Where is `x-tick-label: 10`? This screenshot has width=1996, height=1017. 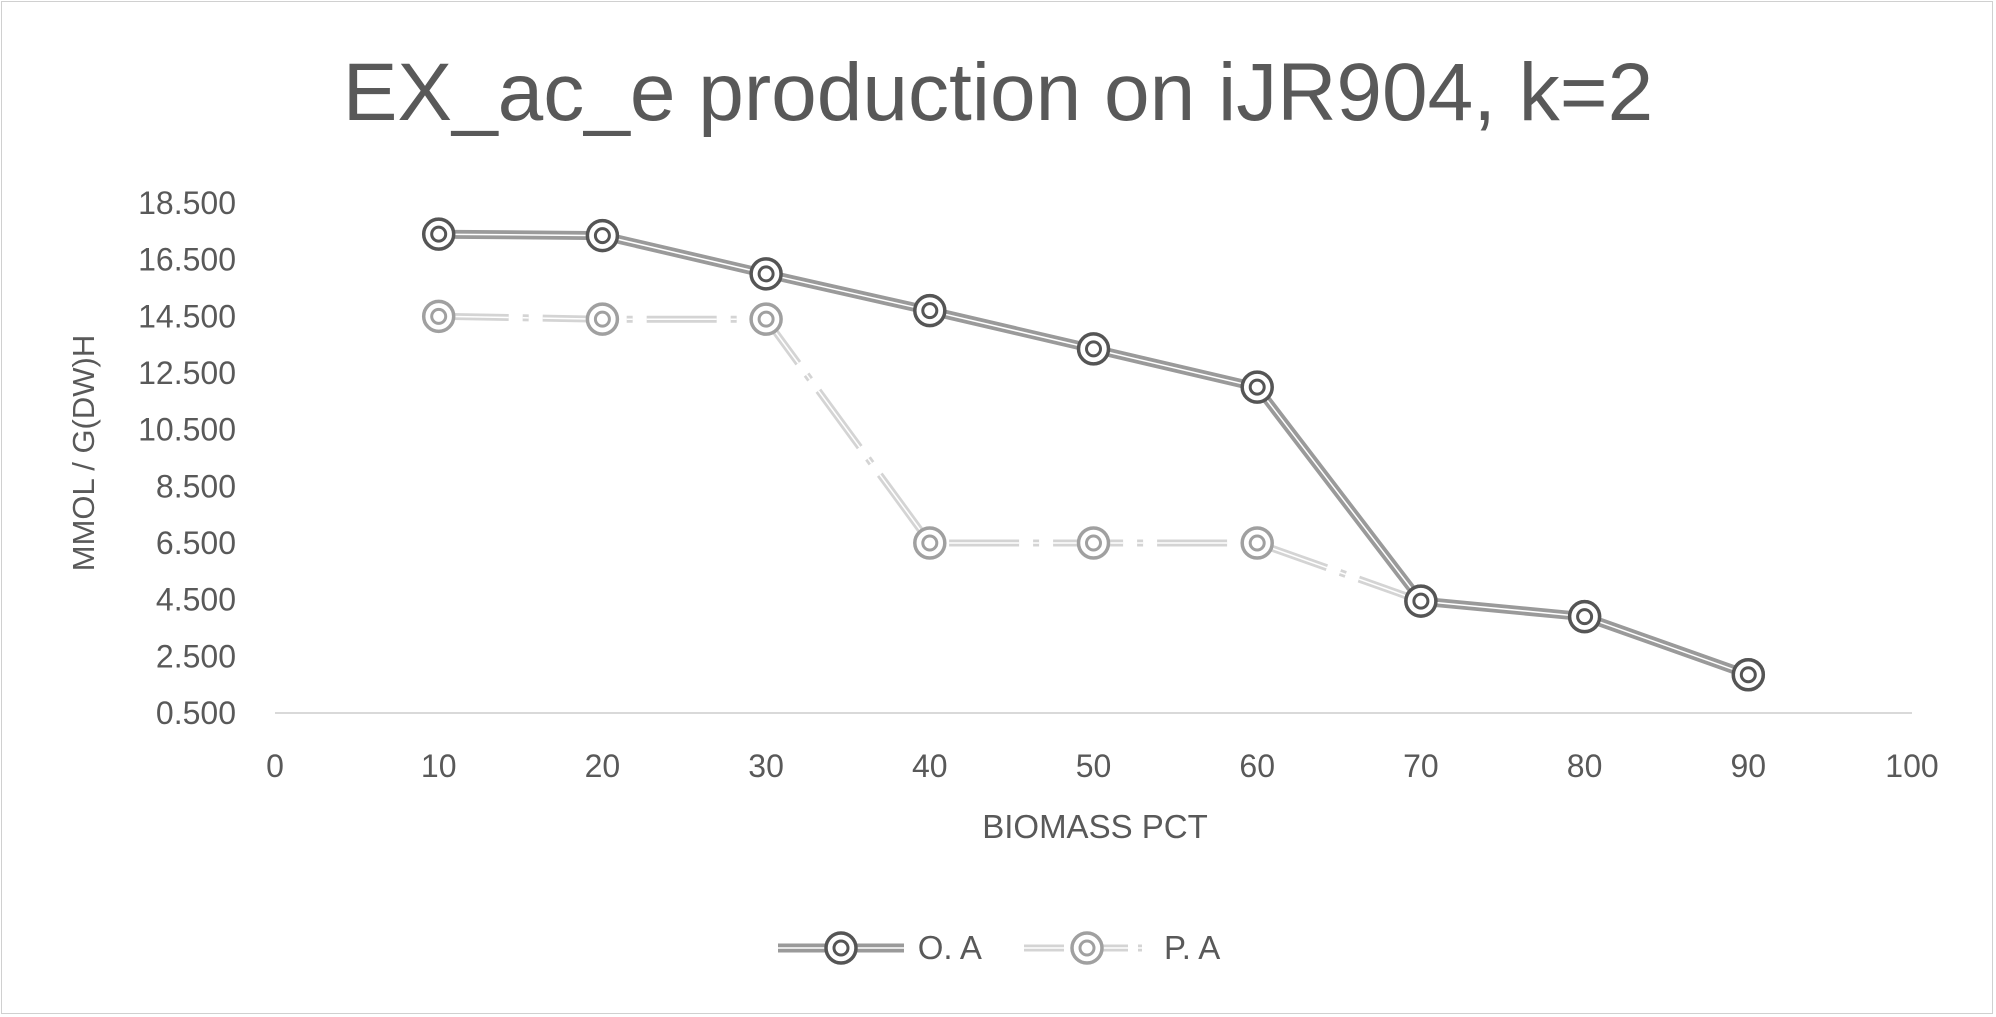
x-tick-label: 10 is located at coordinates (439, 766).